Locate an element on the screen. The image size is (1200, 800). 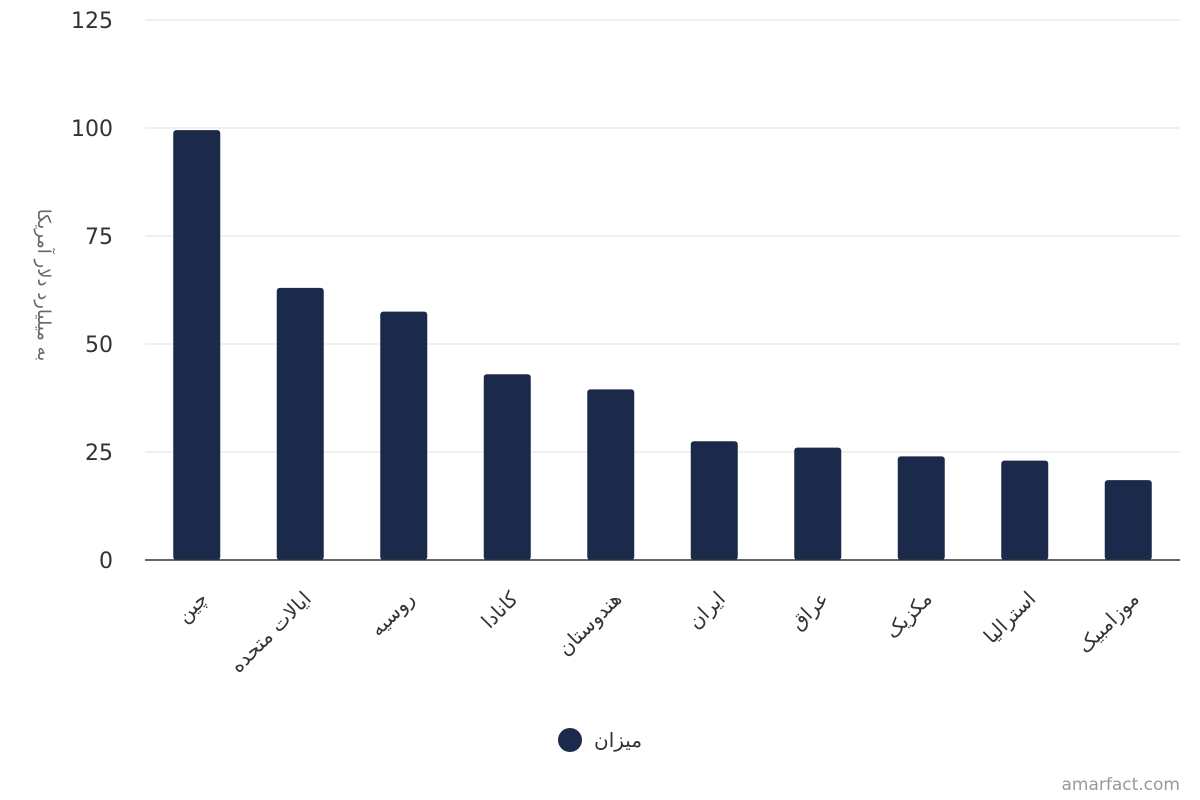
x-tick-label: عراق is located at coordinates (809, 611).